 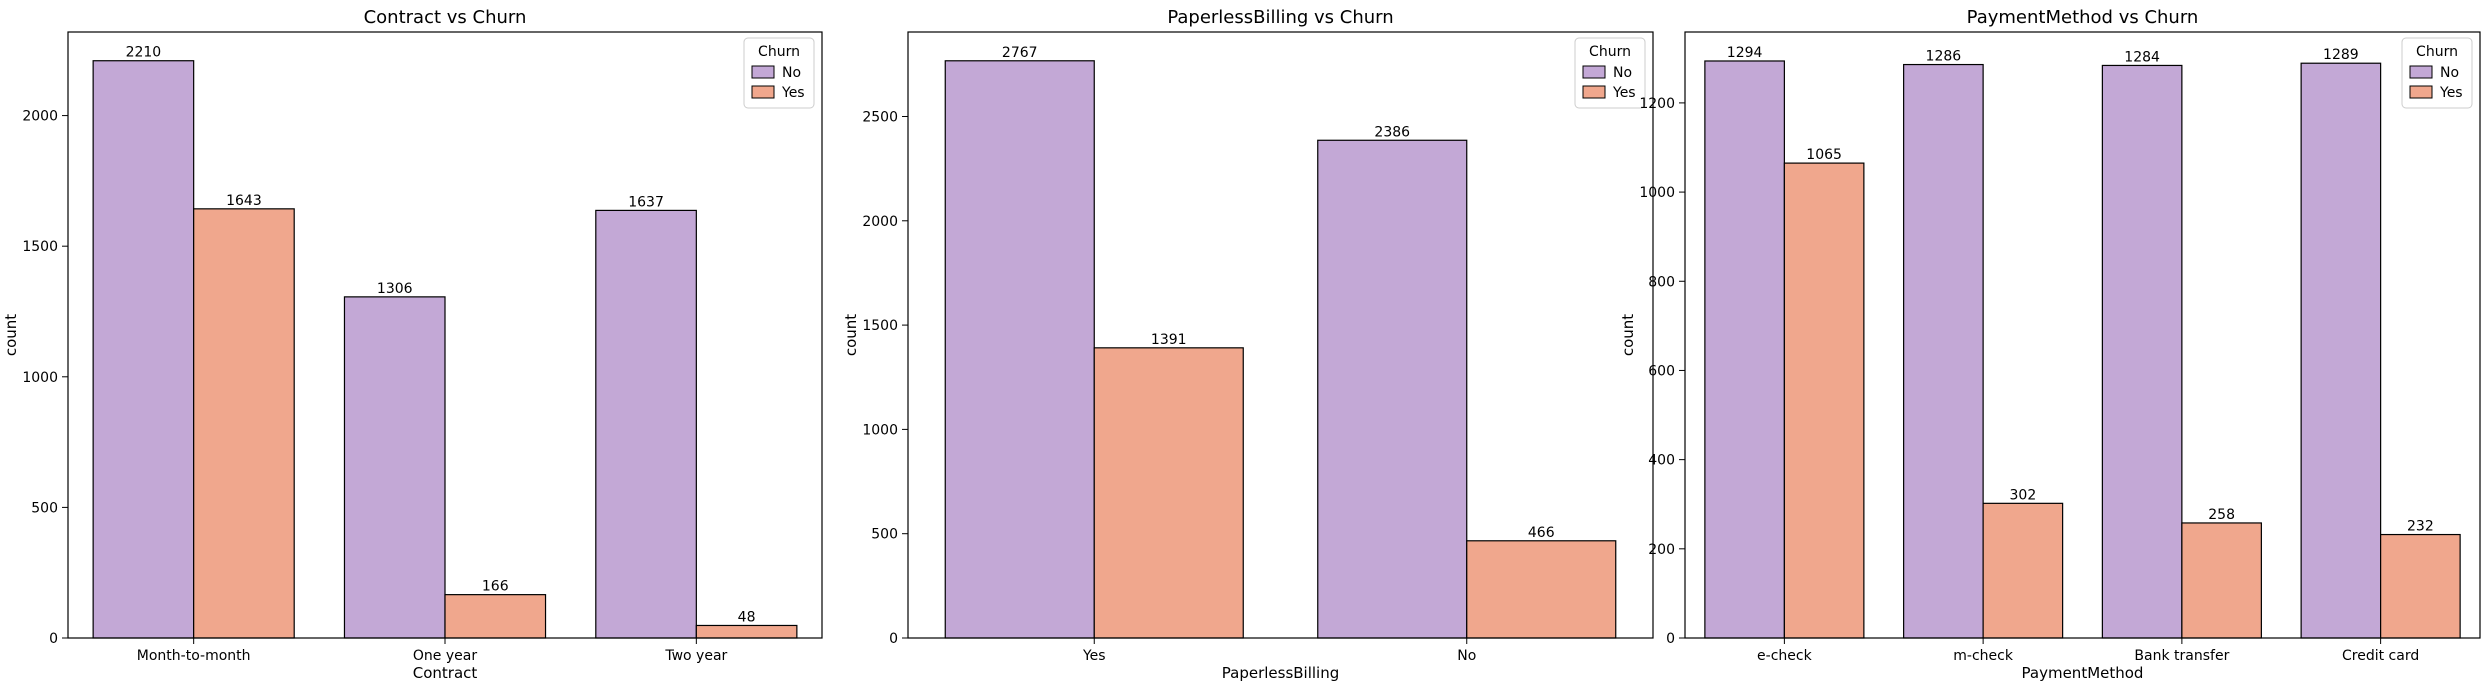 What do you see at coordinates (1661, 371) in the screenshot?
I see `y-tick-label: 600` at bounding box center [1661, 371].